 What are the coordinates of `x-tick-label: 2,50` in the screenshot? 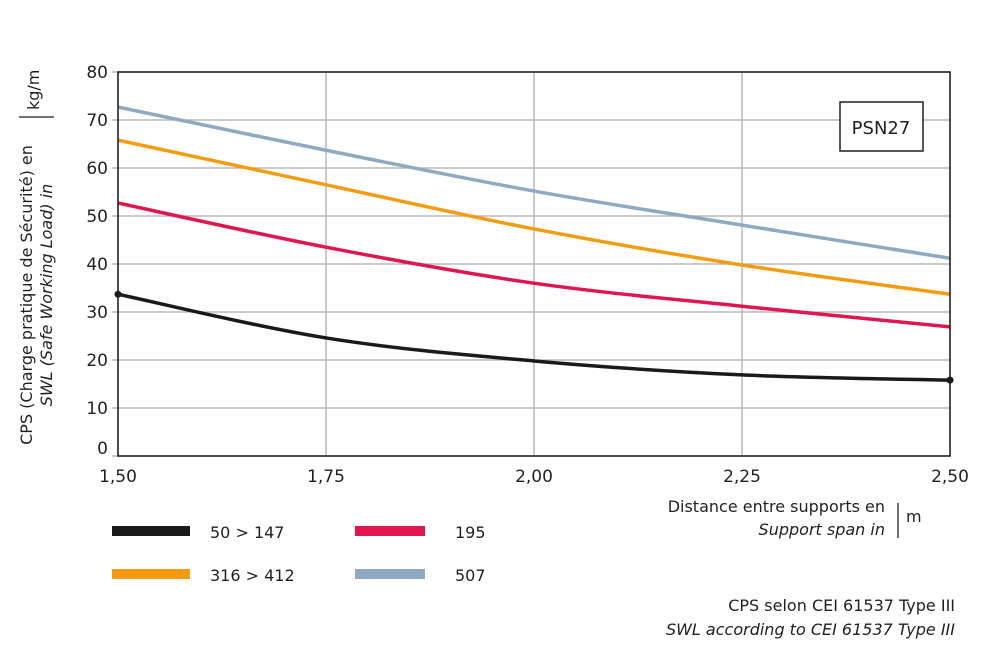 It's located at (950, 477).